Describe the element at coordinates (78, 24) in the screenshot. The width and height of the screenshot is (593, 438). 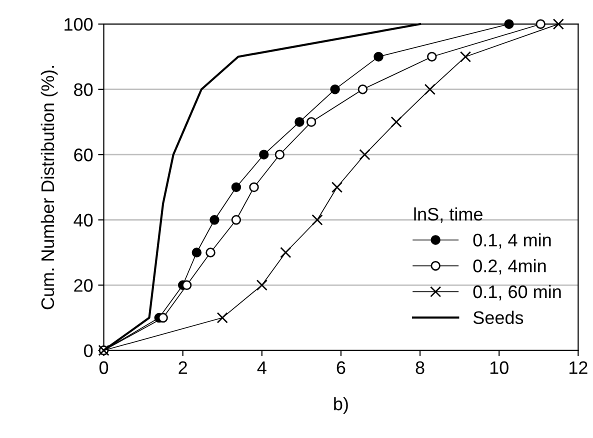
I see `y-tick-label: 100` at that location.